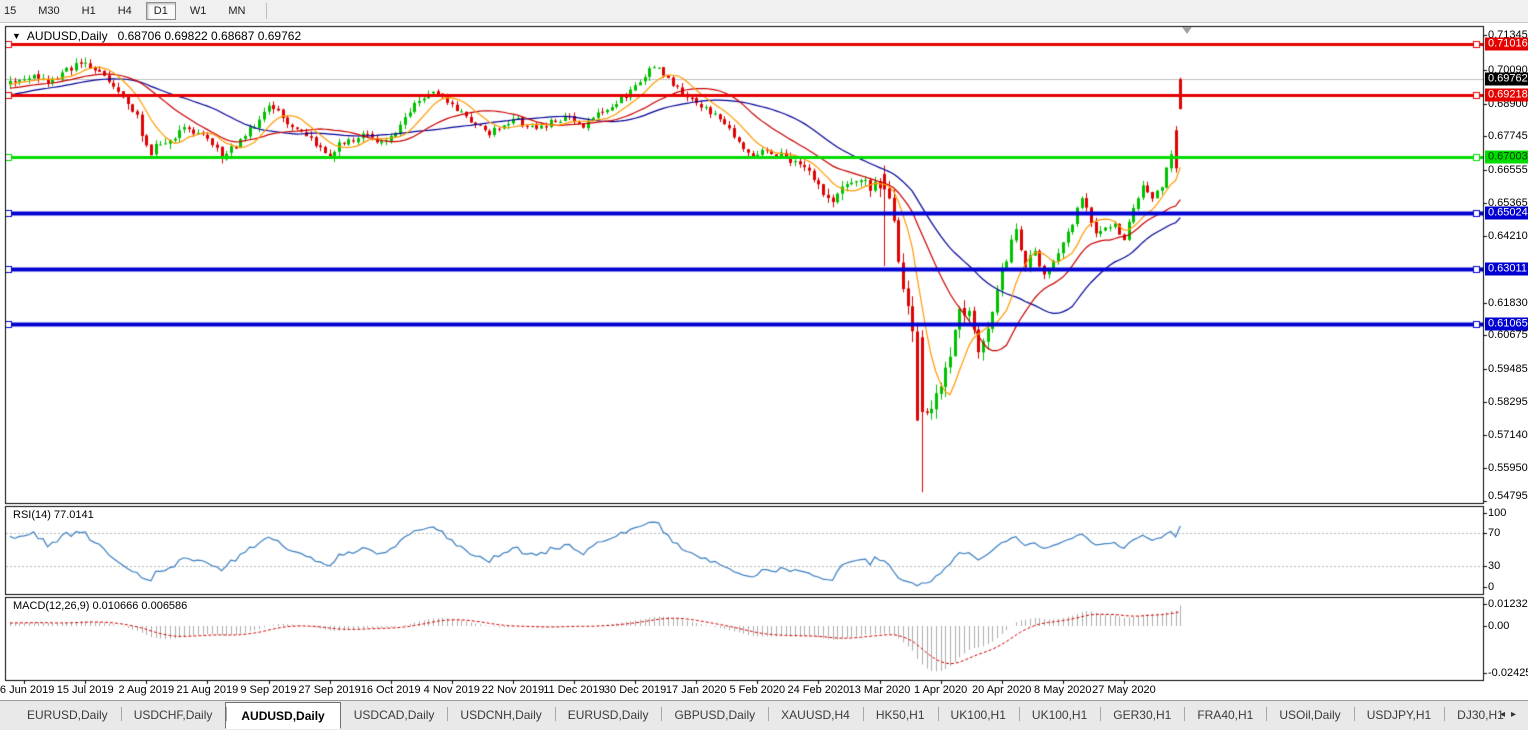 This screenshot has width=1528, height=730. Describe the element at coordinates (1508, 434) in the screenshot. I see `price-axis-tick: 0.57140` at that location.